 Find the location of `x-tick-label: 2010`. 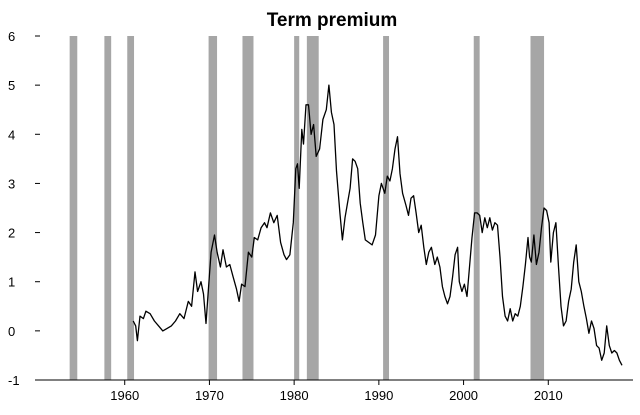

x-tick-label: 2010 is located at coordinates (548, 395).